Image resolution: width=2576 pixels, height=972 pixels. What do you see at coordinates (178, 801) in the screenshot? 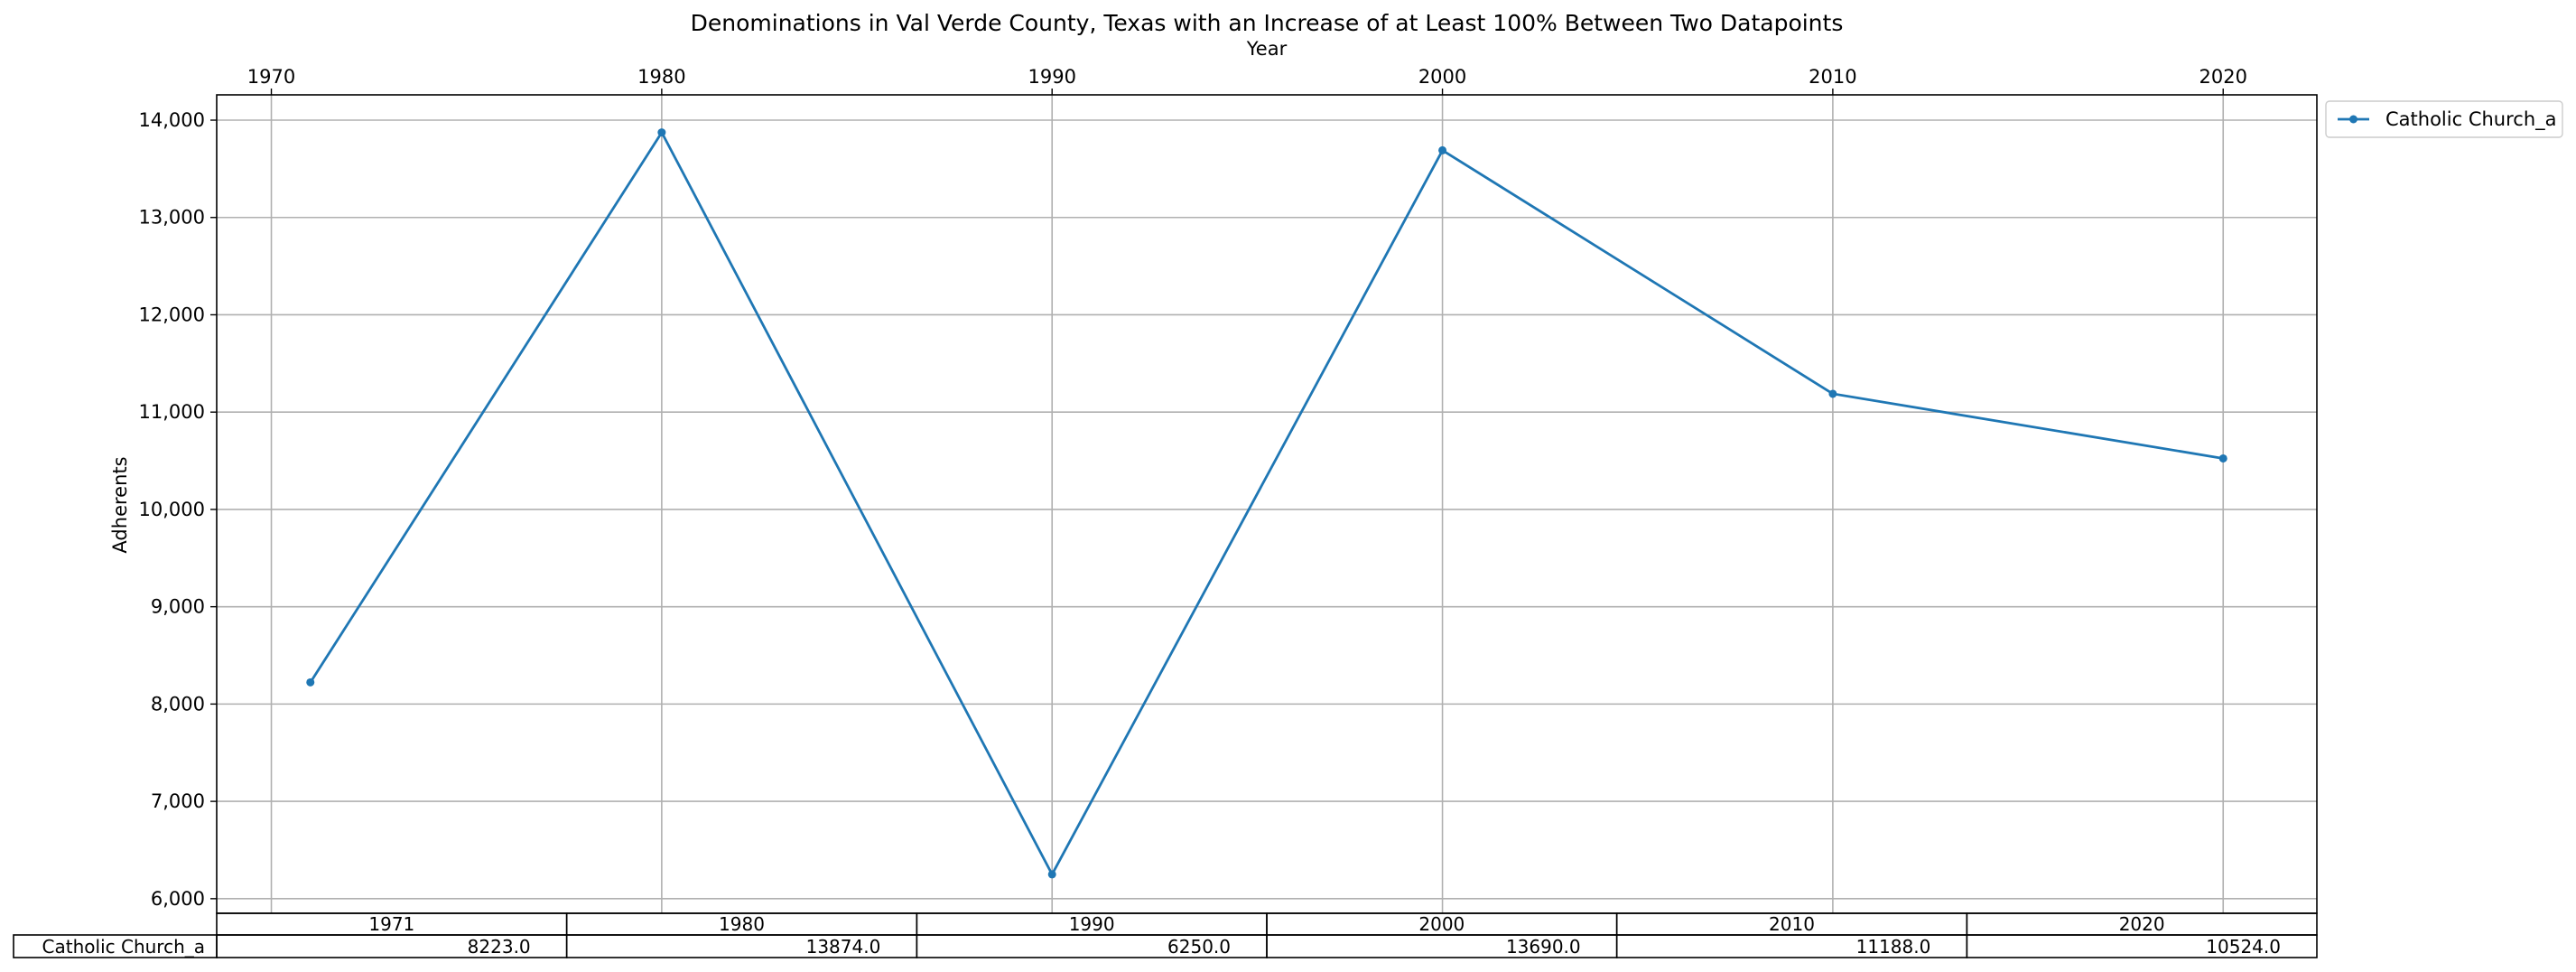
I see `y-tick-label: 7,000` at bounding box center [178, 801].